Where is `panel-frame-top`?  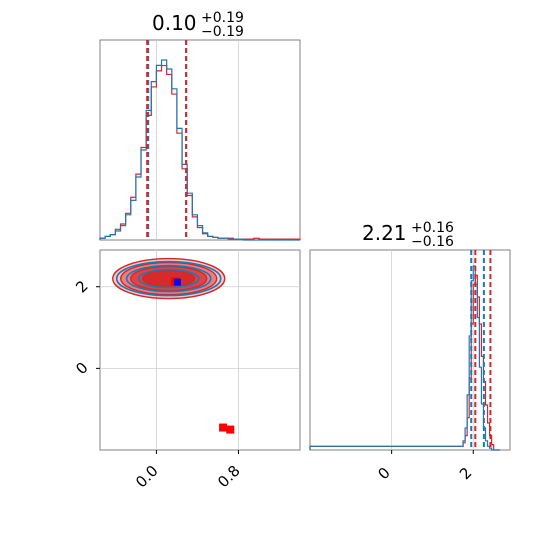 panel-frame-top is located at coordinates (200, 140).